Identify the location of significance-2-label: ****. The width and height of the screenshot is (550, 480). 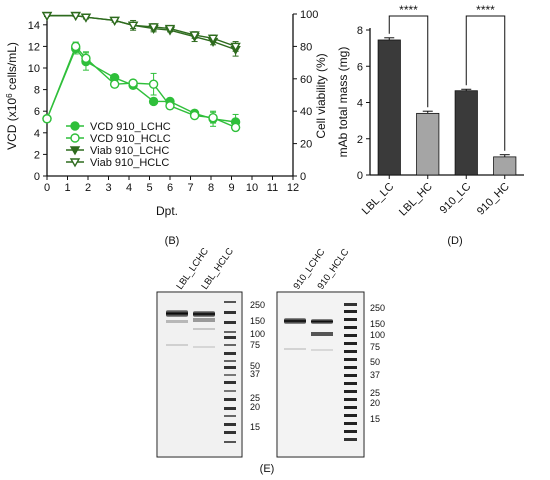
(485, 10).